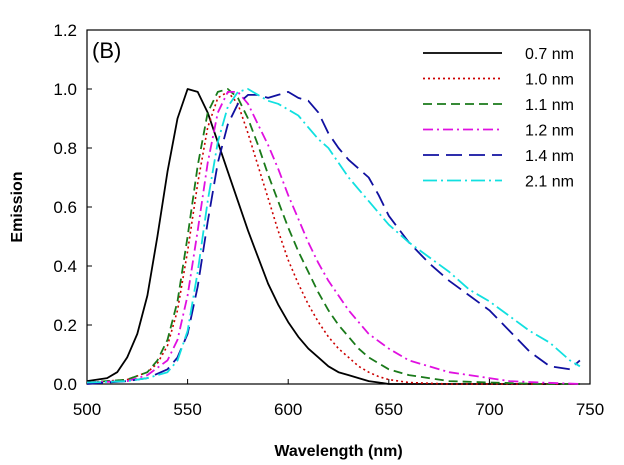  Describe the element at coordinates (65, 89) in the screenshot. I see `y-tick-label: 1.0` at that location.